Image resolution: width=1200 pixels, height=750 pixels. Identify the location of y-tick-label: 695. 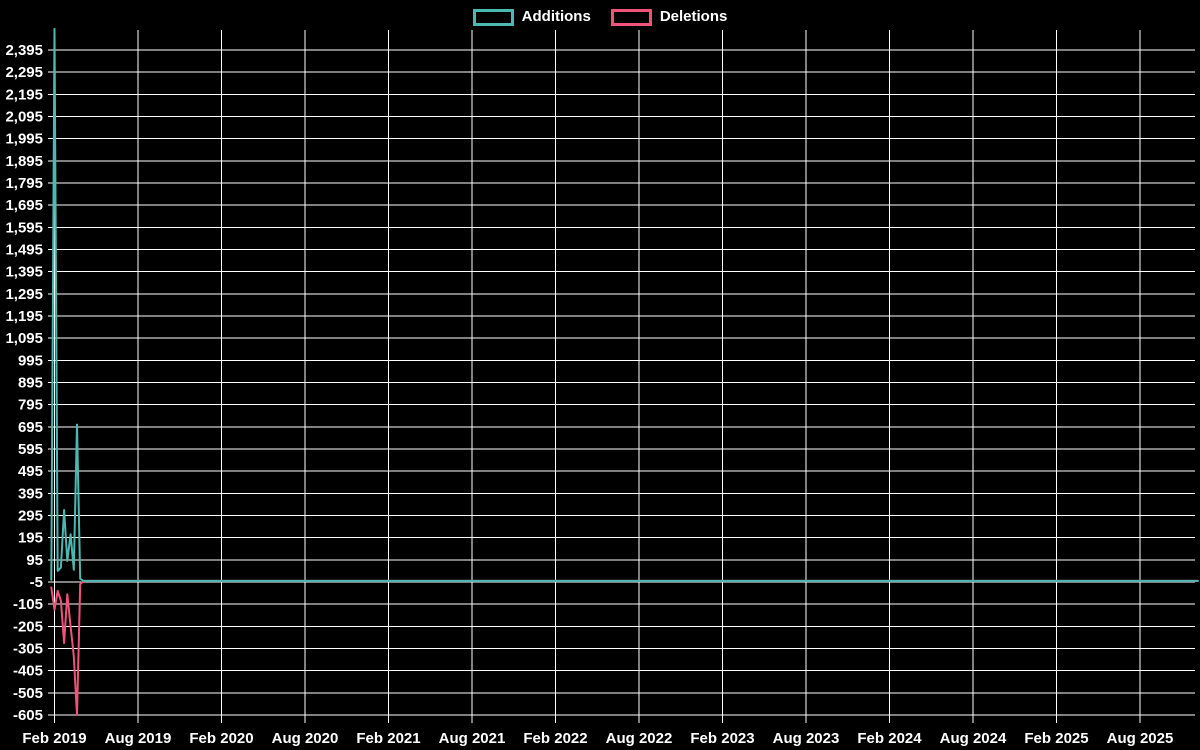
(30, 427).